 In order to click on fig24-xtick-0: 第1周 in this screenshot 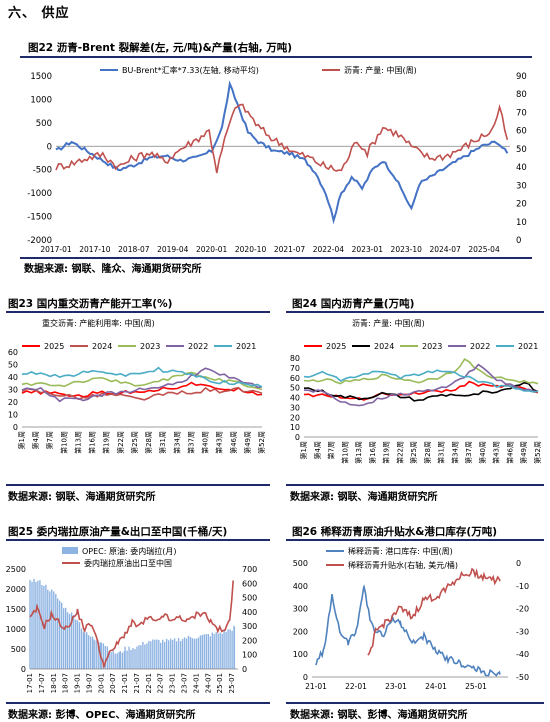, I will do `click(303, 450)`.